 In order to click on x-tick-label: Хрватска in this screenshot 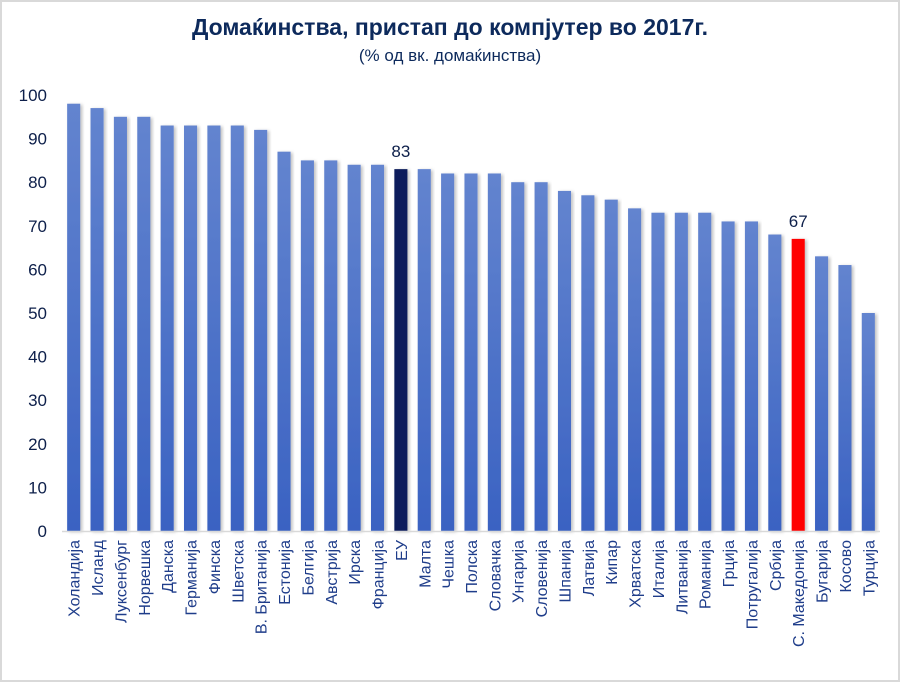, I will do `click(636, 574)`.